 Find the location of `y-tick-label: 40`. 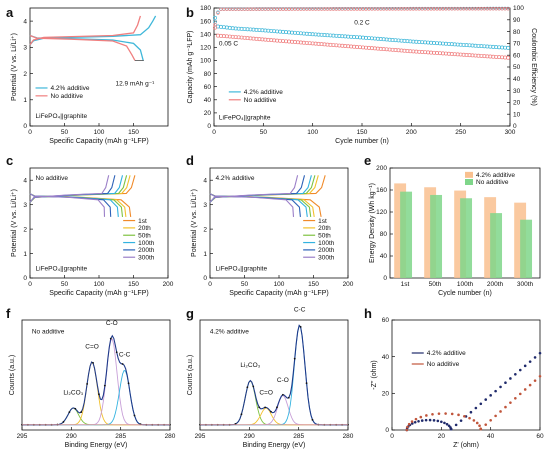

y-tick-label: 40 is located at coordinates (384, 256).